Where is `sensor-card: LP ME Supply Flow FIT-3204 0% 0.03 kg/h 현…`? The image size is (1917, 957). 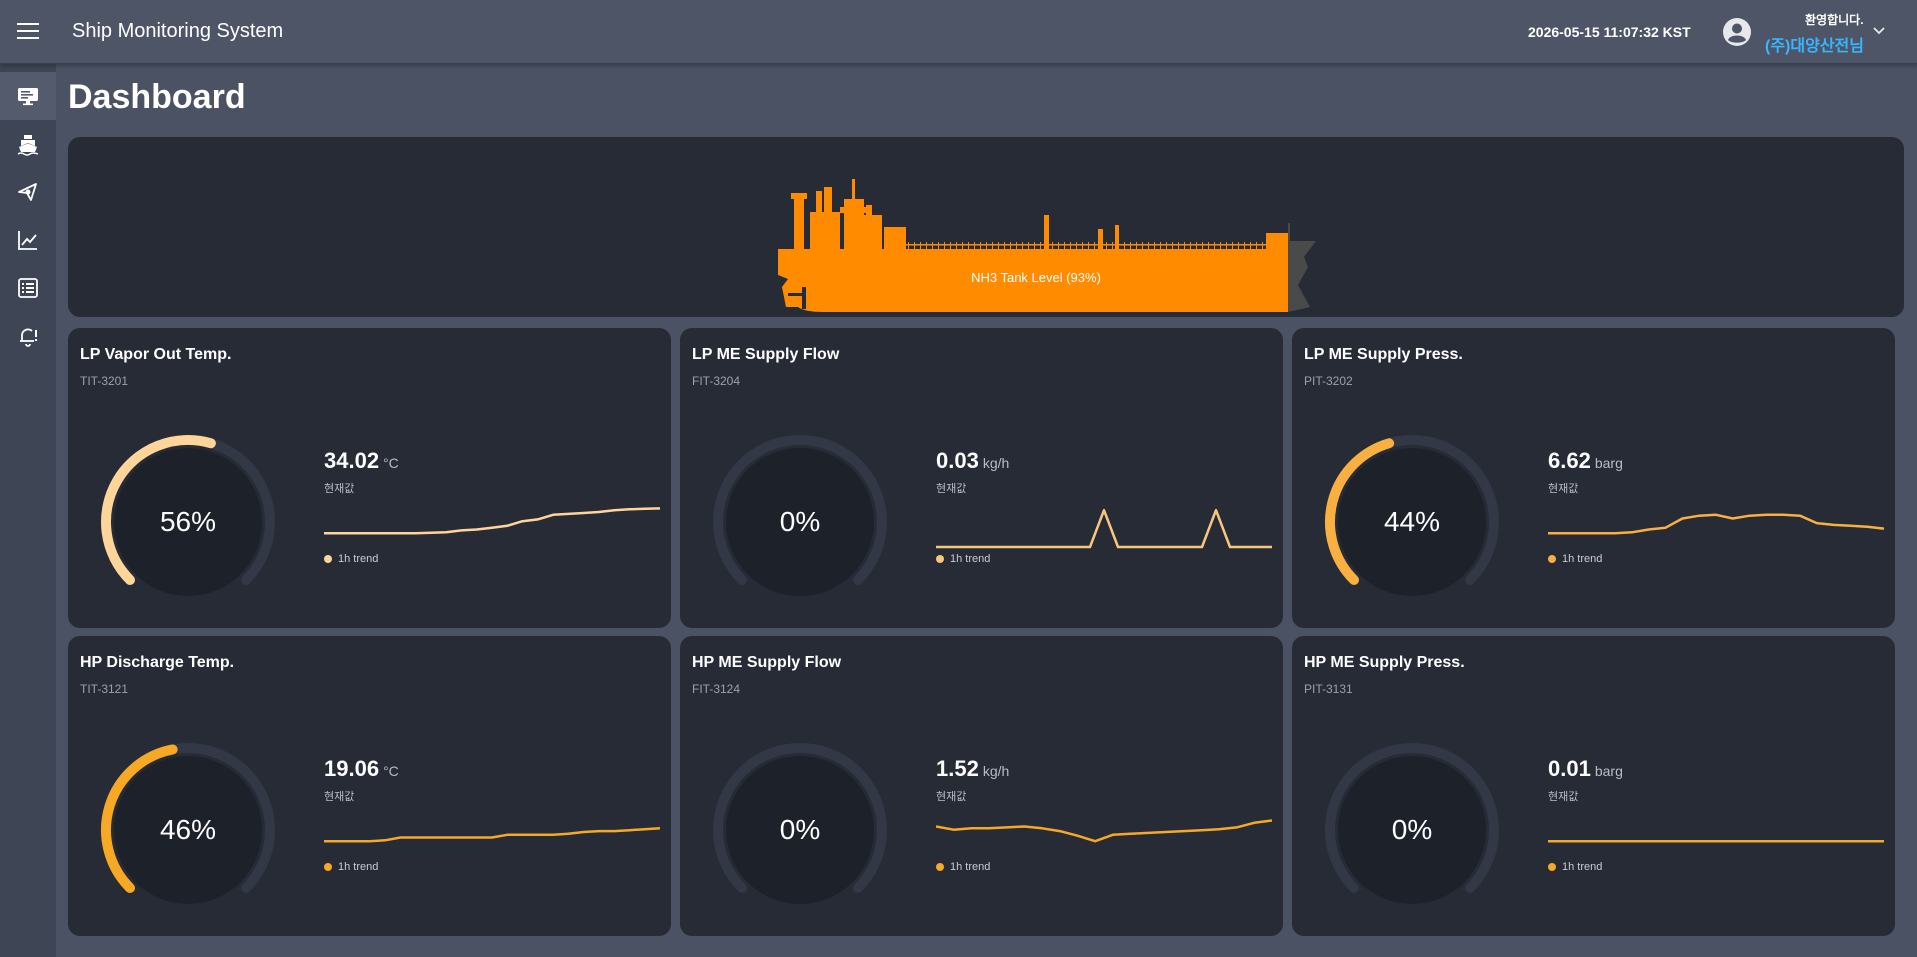
sensor-card: LP ME Supply Flow FIT-3204 0% 0.03 kg/h 현… is located at coordinates (981, 478).